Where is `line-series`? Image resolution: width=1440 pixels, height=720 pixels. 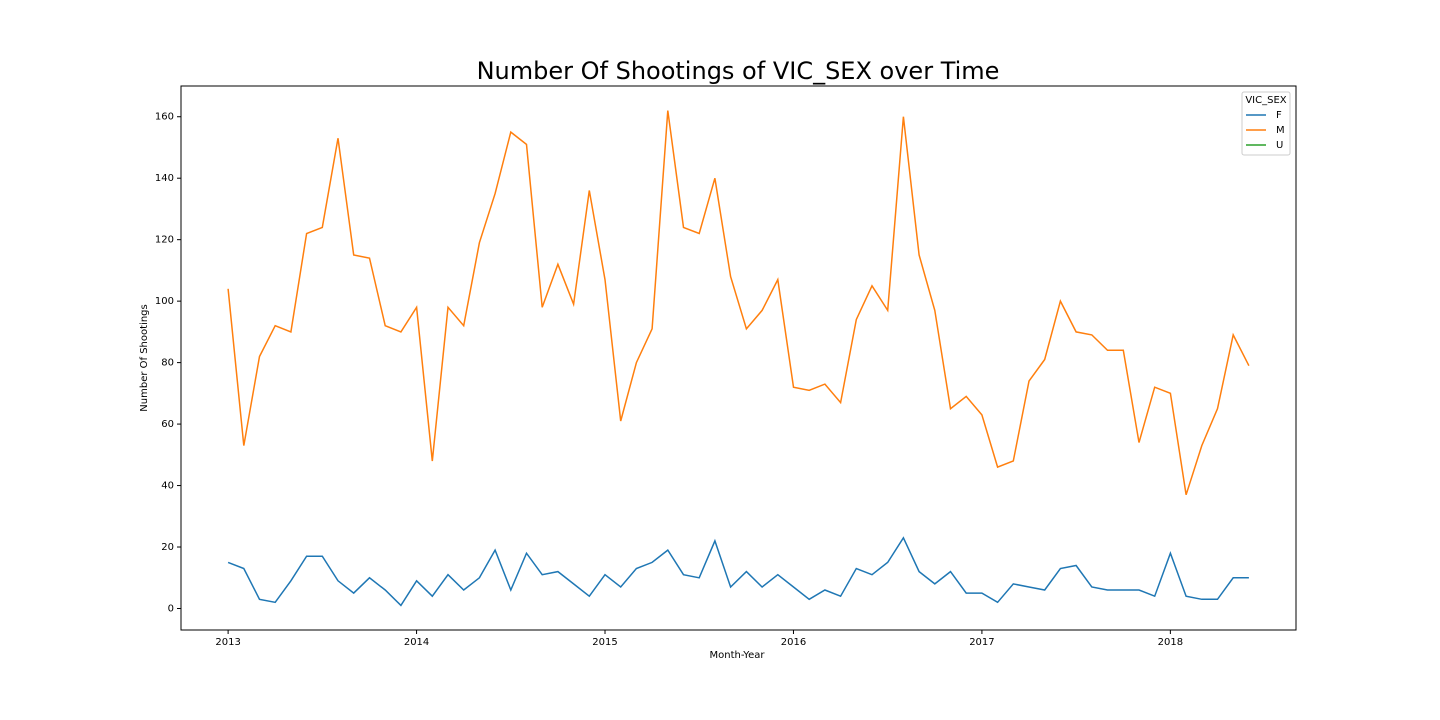 line-series is located at coordinates (738, 571).